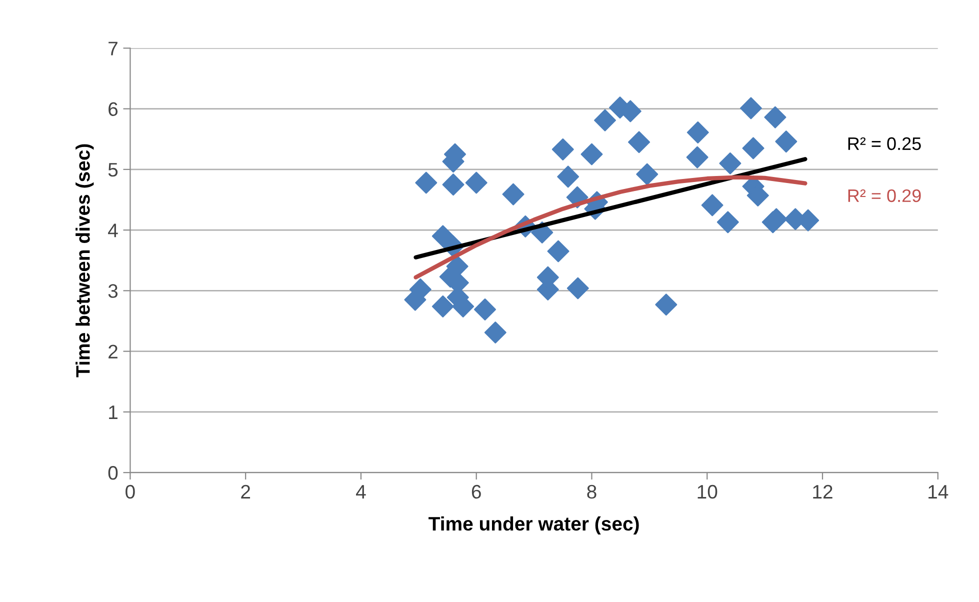  I want to click on y-tick-label: 0, so click(113, 473).